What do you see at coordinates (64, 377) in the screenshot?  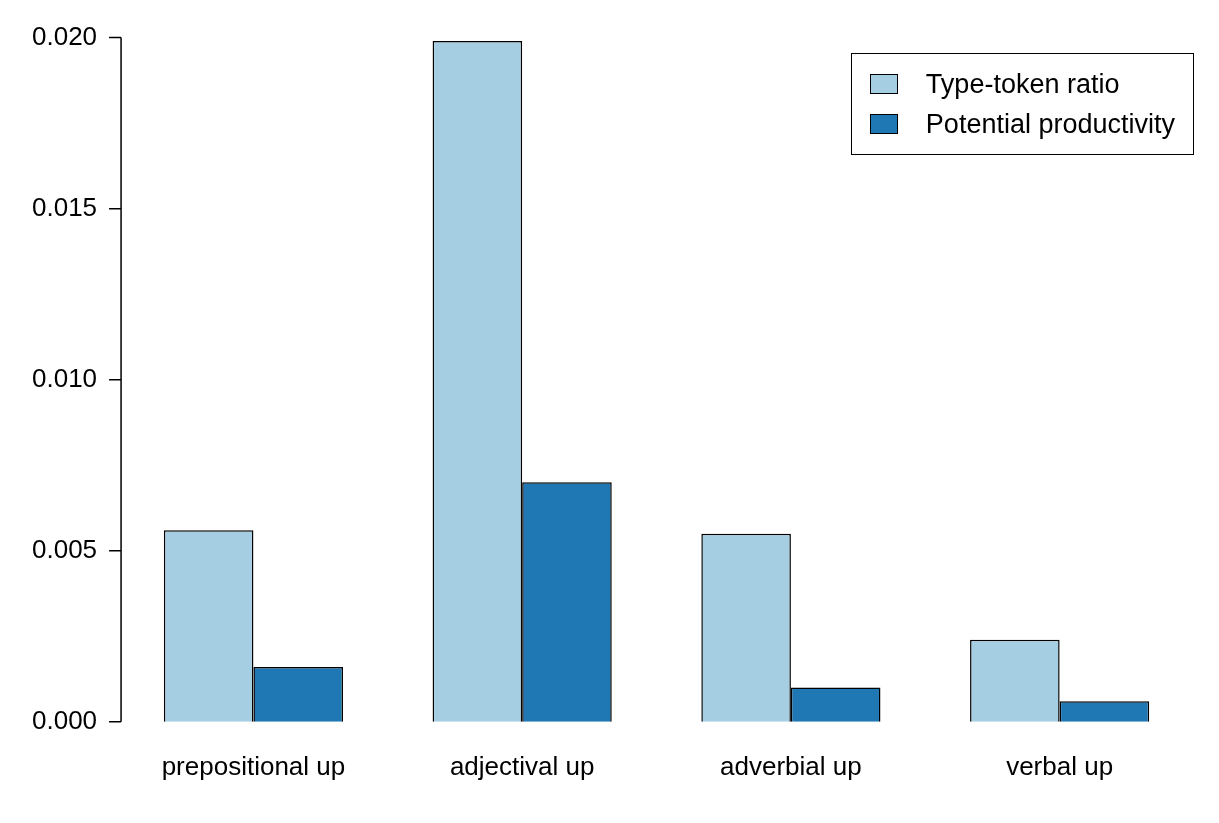 I see `y-tick-label: 0.010` at bounding box center [64, 377].